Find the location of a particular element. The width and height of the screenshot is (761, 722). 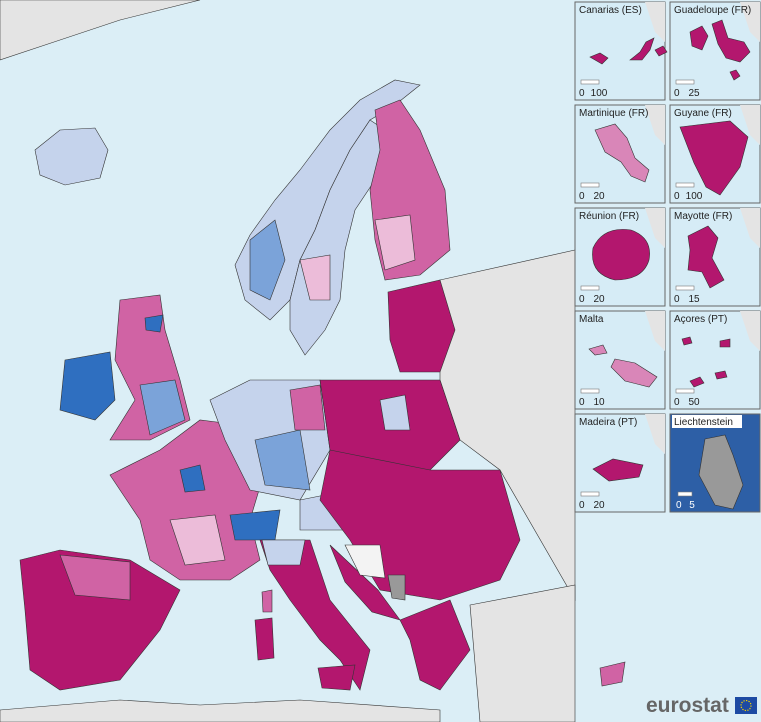

inset: Liechtenstein 0 5 is located at coordinates (715, 463).